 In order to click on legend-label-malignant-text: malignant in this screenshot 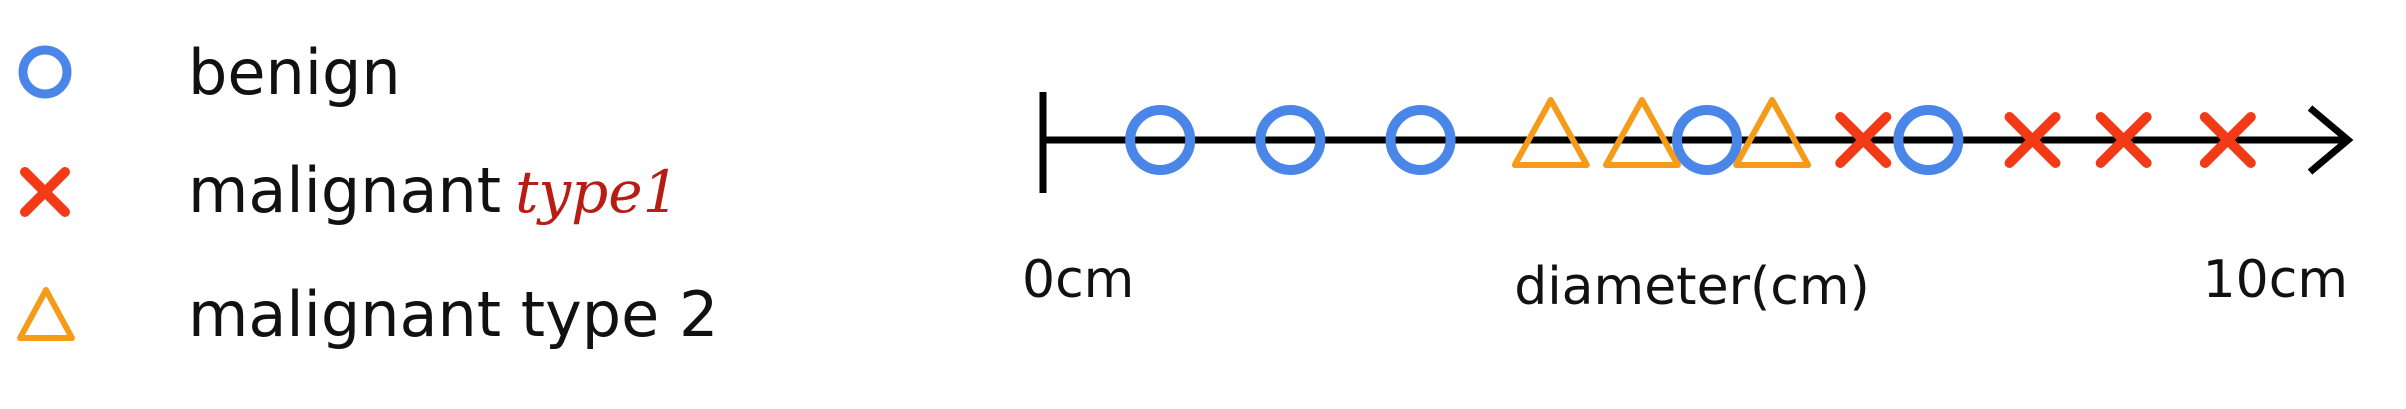, I will do `click(345, 190)`.